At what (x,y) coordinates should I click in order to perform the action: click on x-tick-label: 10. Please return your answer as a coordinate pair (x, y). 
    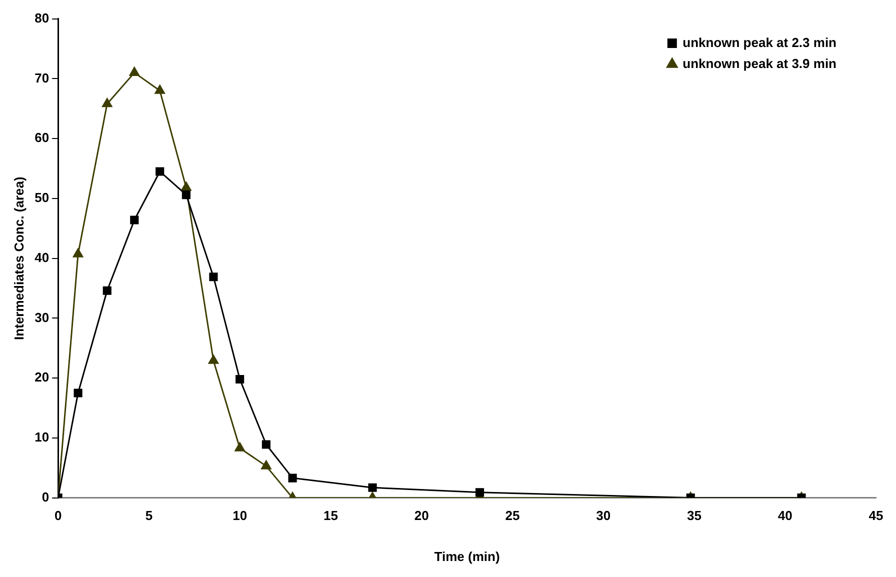
    Looking at the image, I should click on (240, 516).